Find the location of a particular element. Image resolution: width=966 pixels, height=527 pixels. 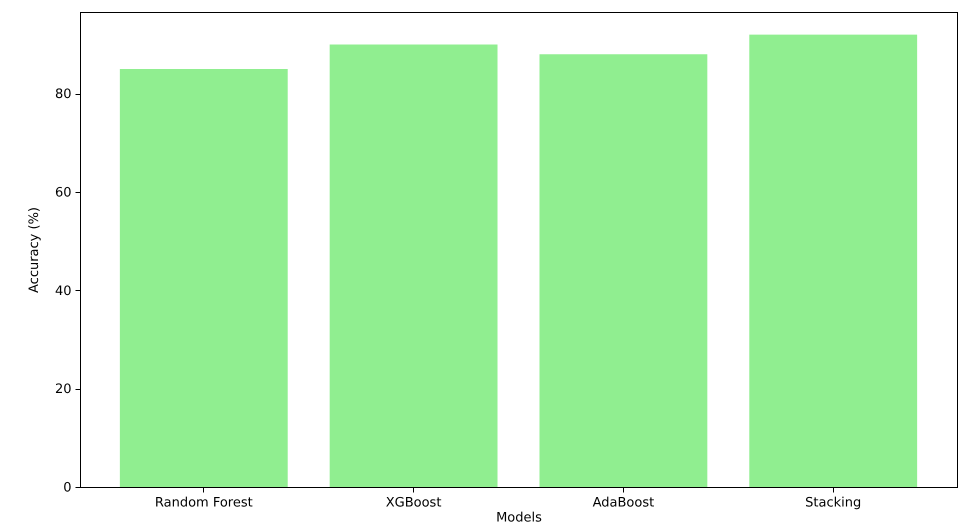

y-tick-label: 80 is located at coordinates (63, 94).